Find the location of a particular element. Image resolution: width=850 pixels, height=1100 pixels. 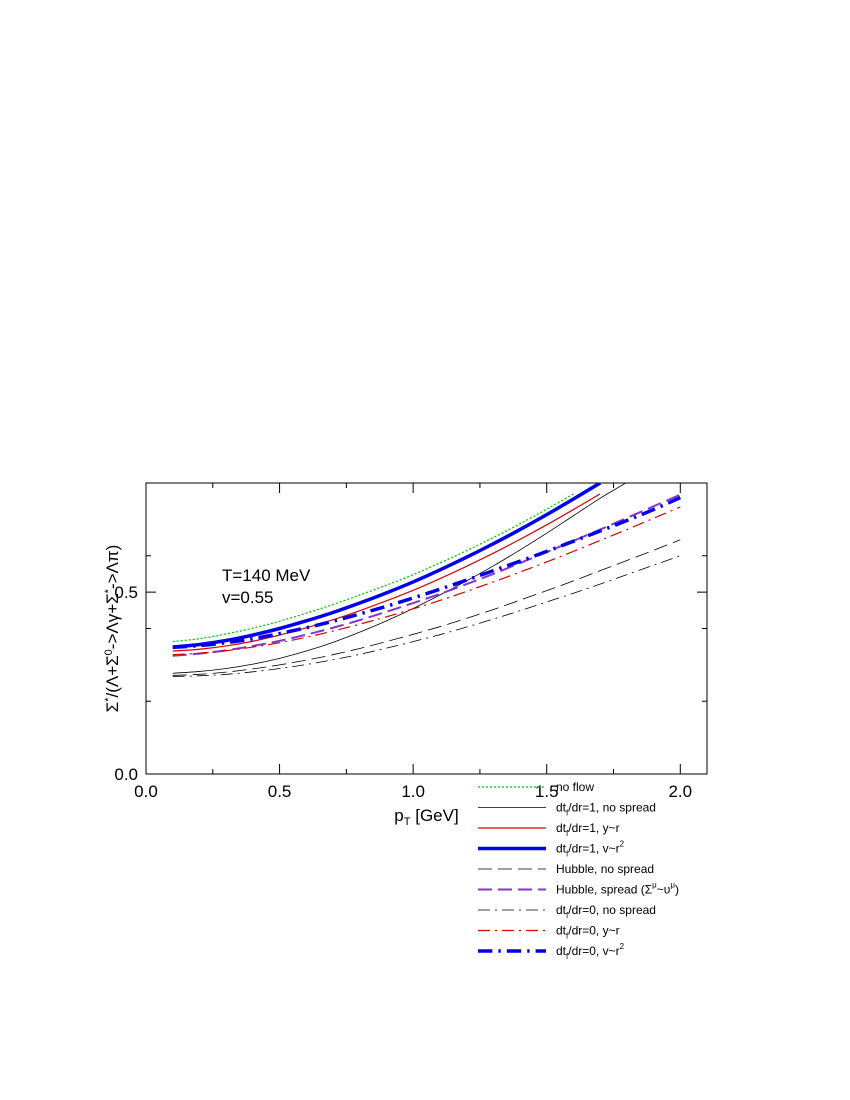

x-tick-label: 0.0 is located at coordinates (146, 791).